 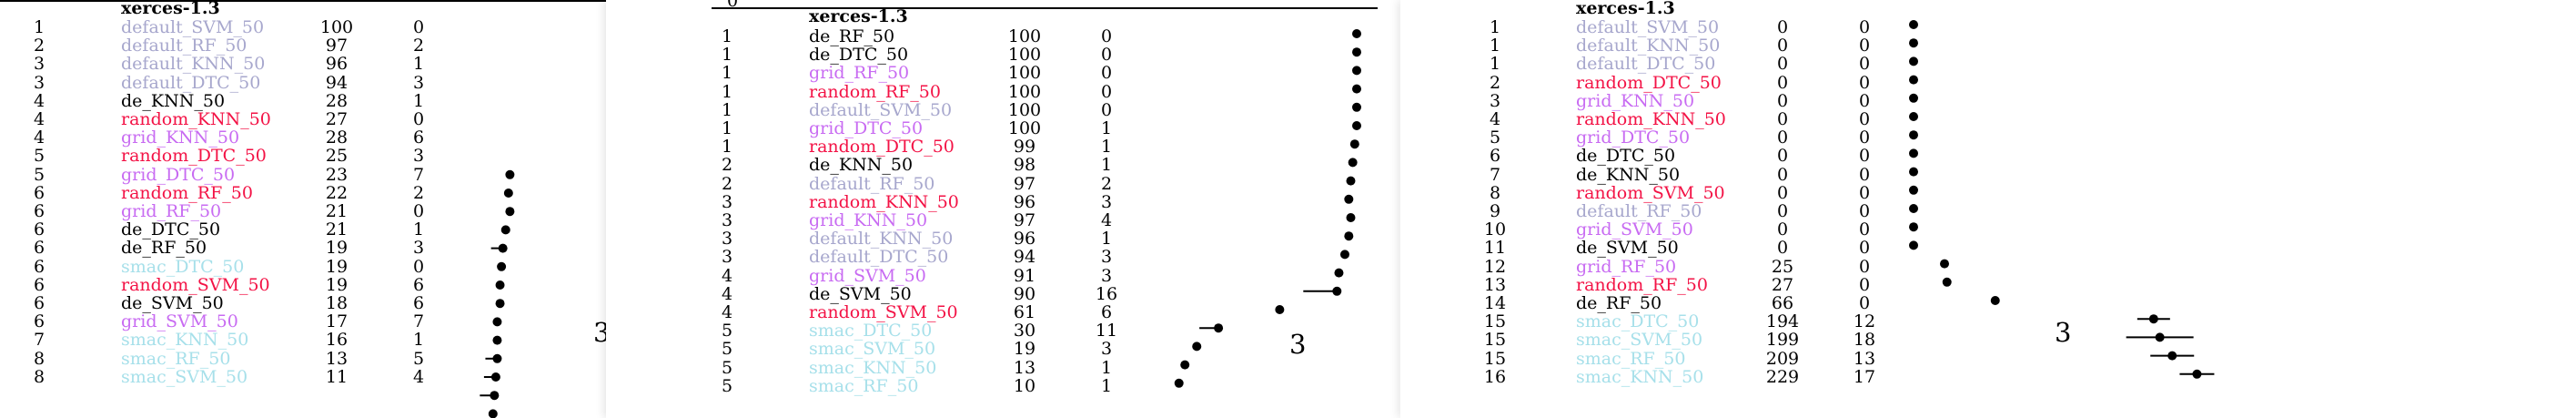 What do you see at coordinates (171, 229) in the screenshot?
I see `model-name-cell: de_DTC_50` at bounding box center [171, 229].